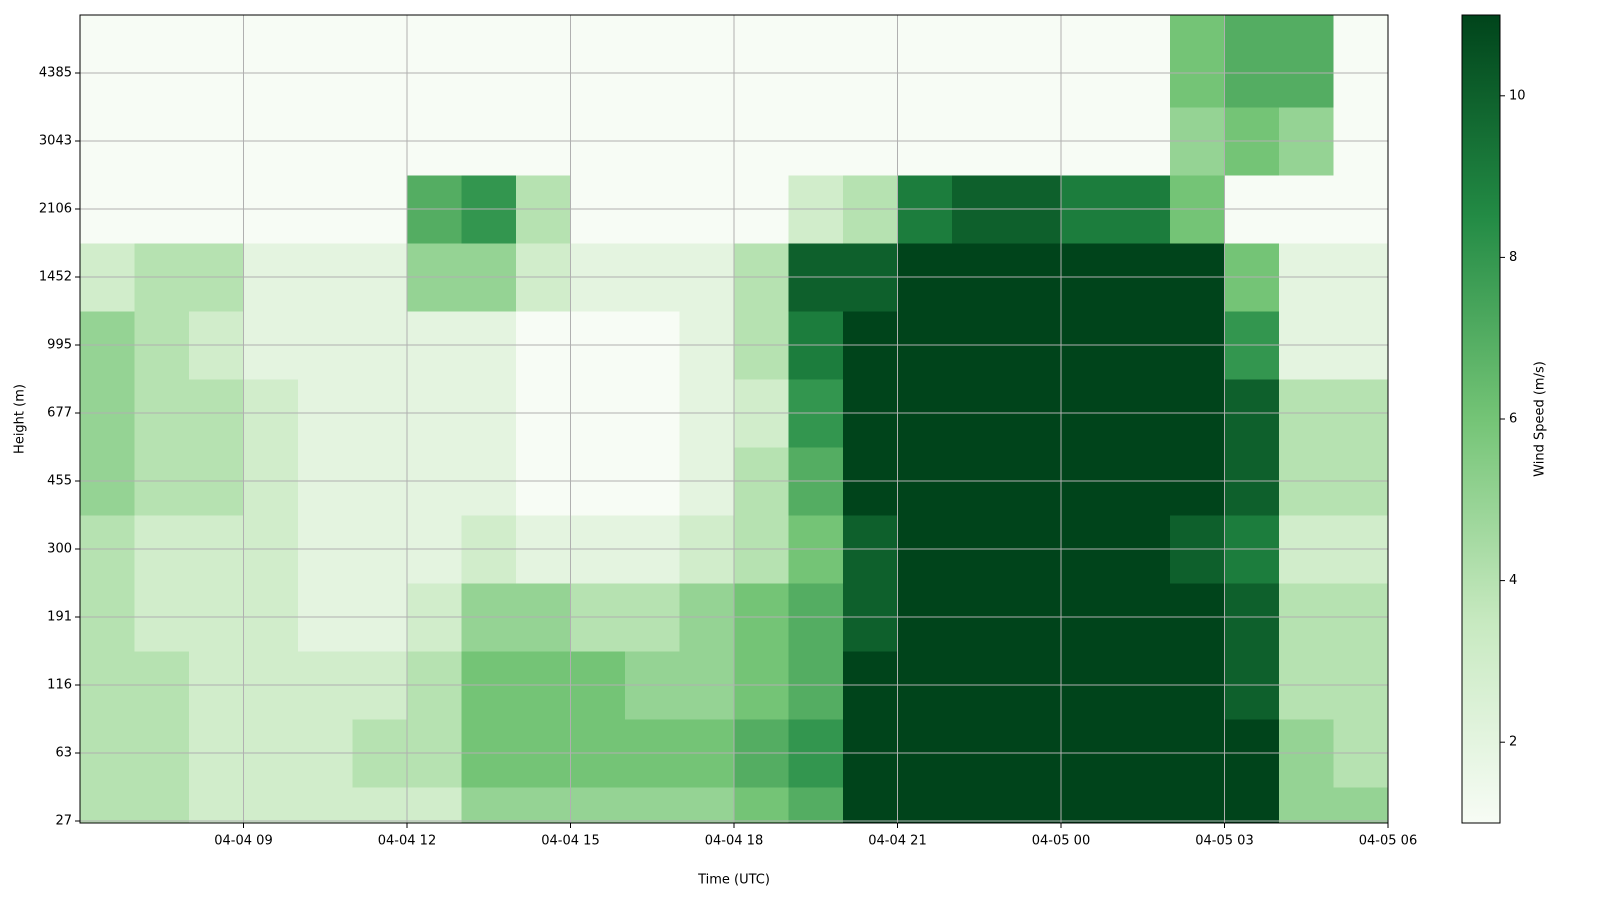 The image size is (1600, 904). I want to click on y-tick-label: 1452, so click(55, 277).